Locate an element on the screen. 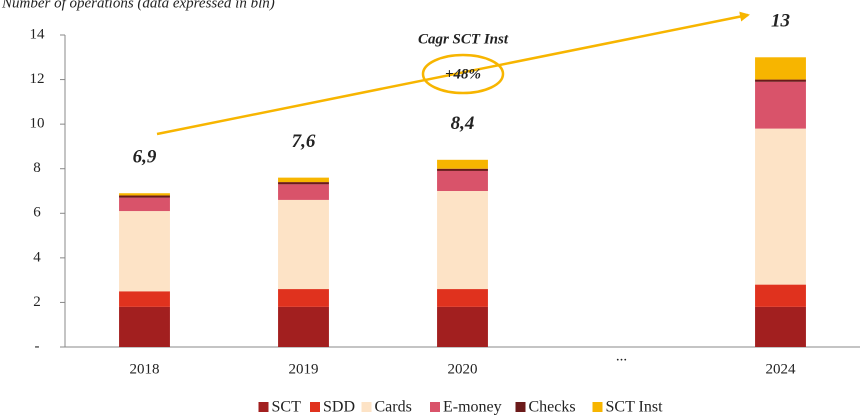 Image resolution: width=867 pixels, height=417 pixels. y-tick-label: 10 is located at coordinates (37, 124).